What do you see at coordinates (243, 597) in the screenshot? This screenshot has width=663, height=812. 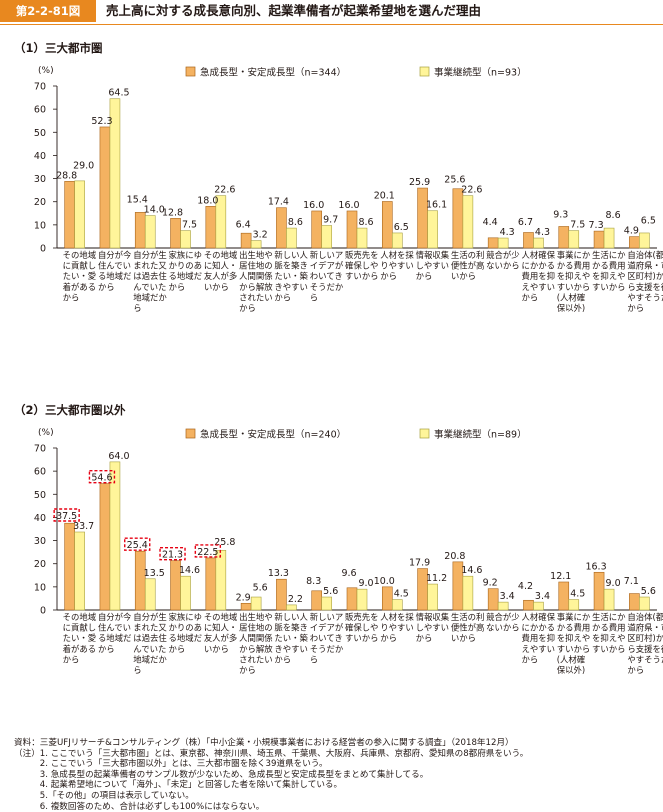 I see `data-label-series1: 2.9` at bounding box center [243, 597].